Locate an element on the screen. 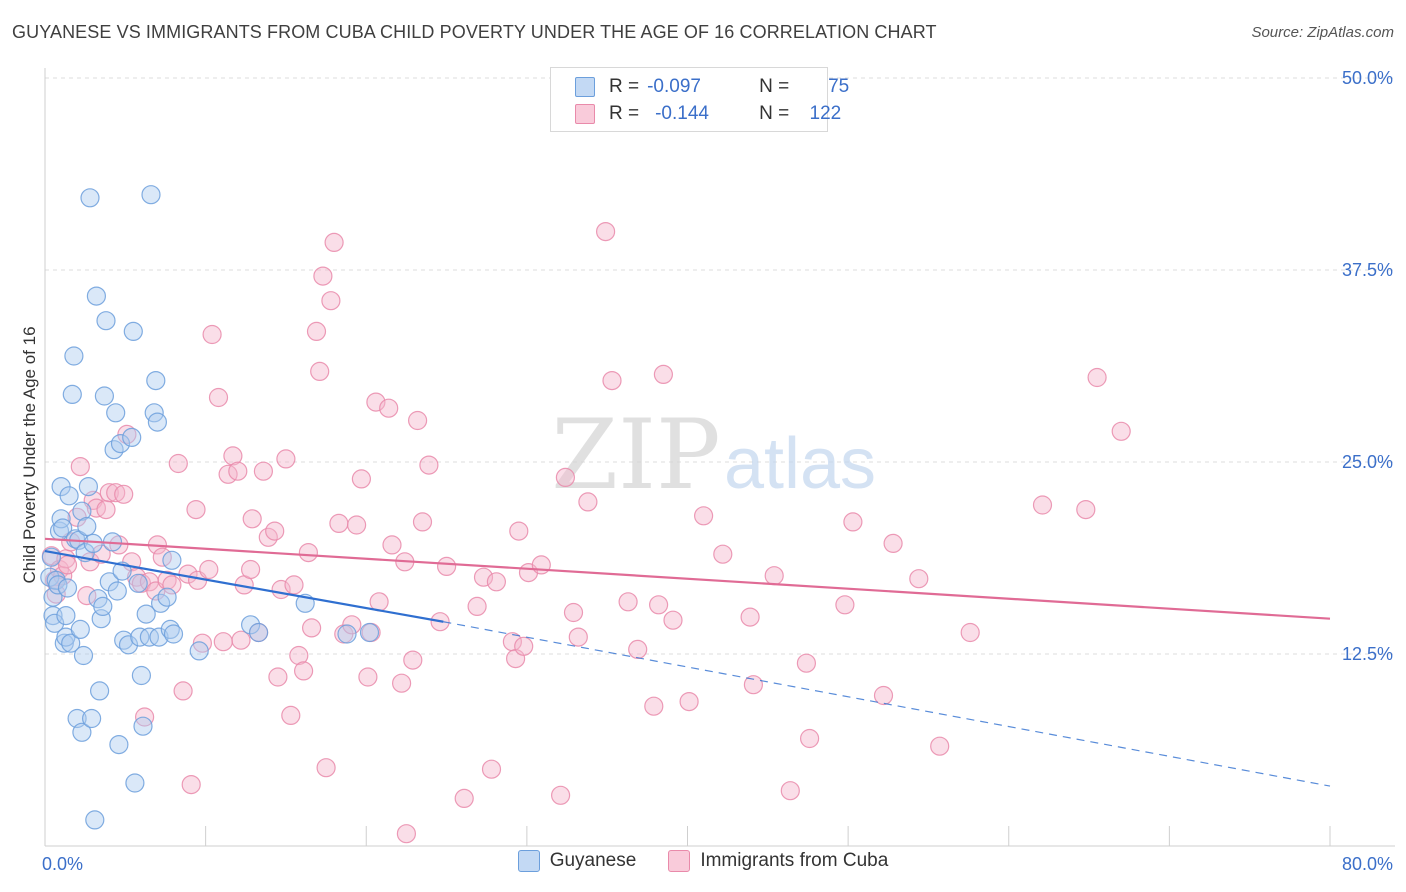 The image size is (1406, 892). legend-r-value: -0.144 is located at coordinates (682, 113).